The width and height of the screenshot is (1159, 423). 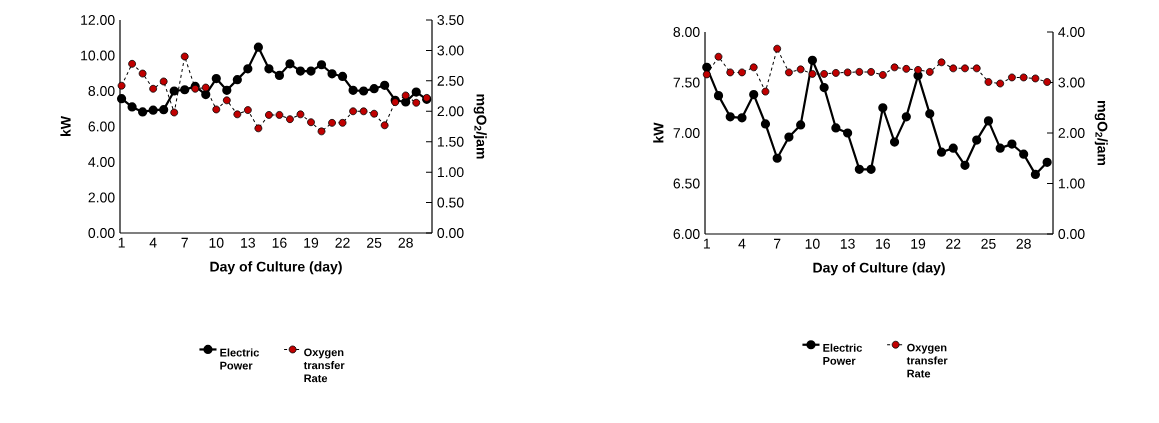 What do you see at coordinates (1071, 32) in the screenshot?
I see `y2-tick-label: 4.00` at bounding box center [1071, 32].